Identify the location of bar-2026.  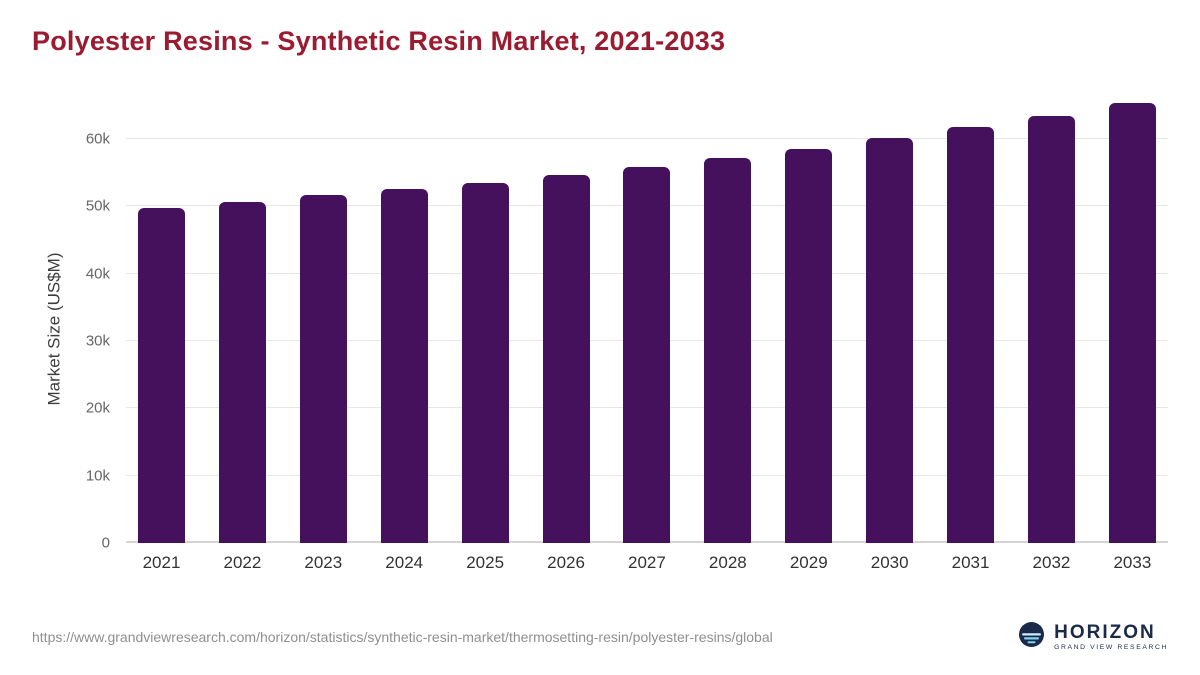
(566, 359).